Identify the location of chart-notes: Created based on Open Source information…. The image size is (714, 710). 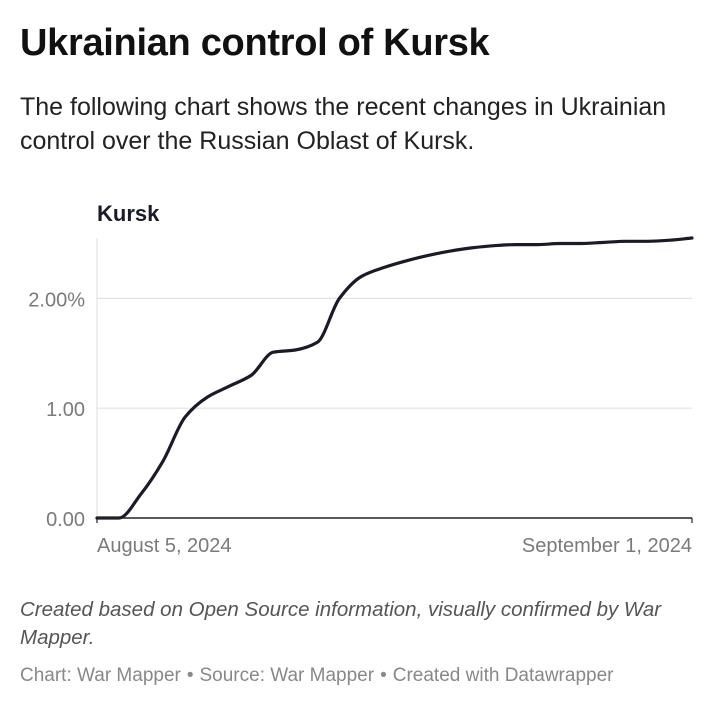
(341, 623).